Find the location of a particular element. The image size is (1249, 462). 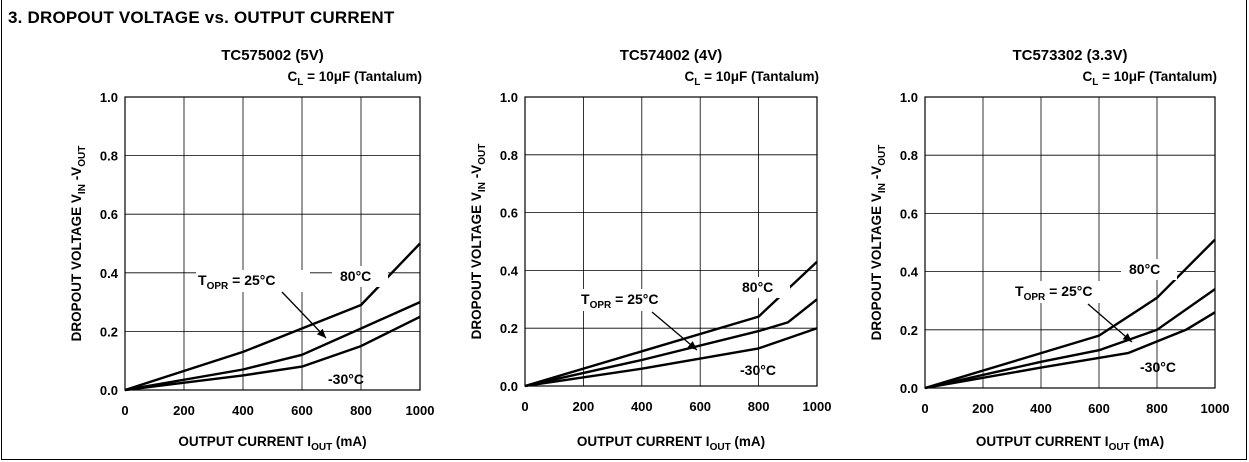

chart-title: TC574002 (4V) is located at coordinates (671, 55).